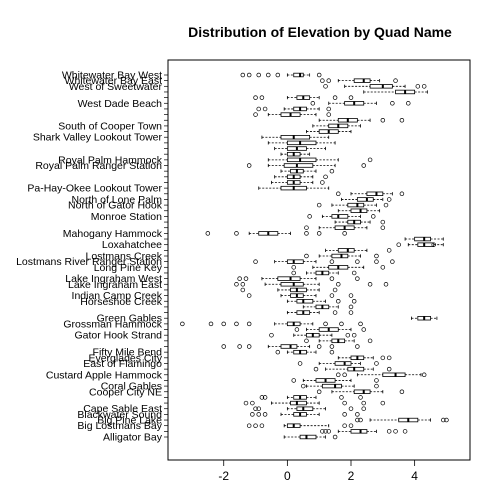 This screenshot has height=500, width=500. What do you see at coordinates (104, 375) in the screenshot?
I see `y-tick-label: Custard Apple Hammock` at bounding box center [104, 375].